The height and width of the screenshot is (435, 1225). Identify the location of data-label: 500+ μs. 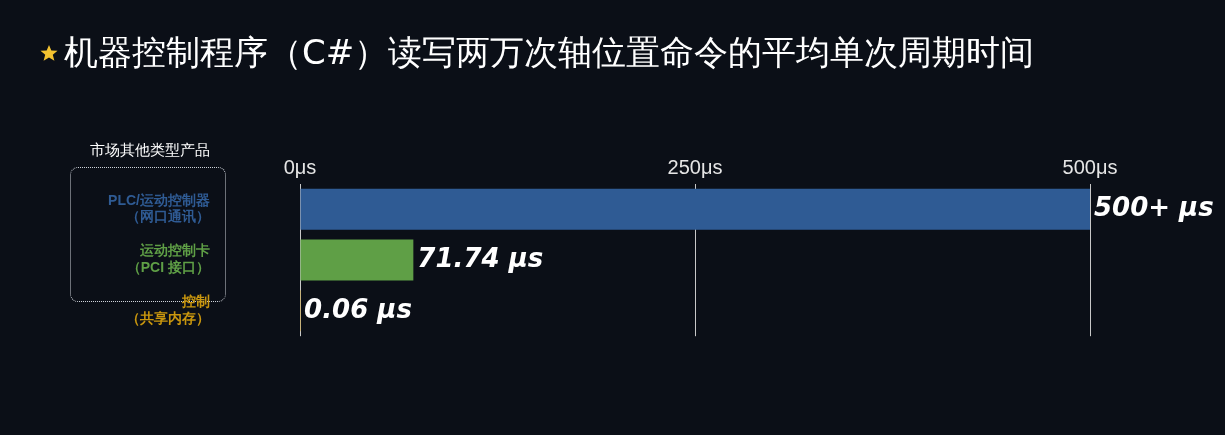
(1154, 206).